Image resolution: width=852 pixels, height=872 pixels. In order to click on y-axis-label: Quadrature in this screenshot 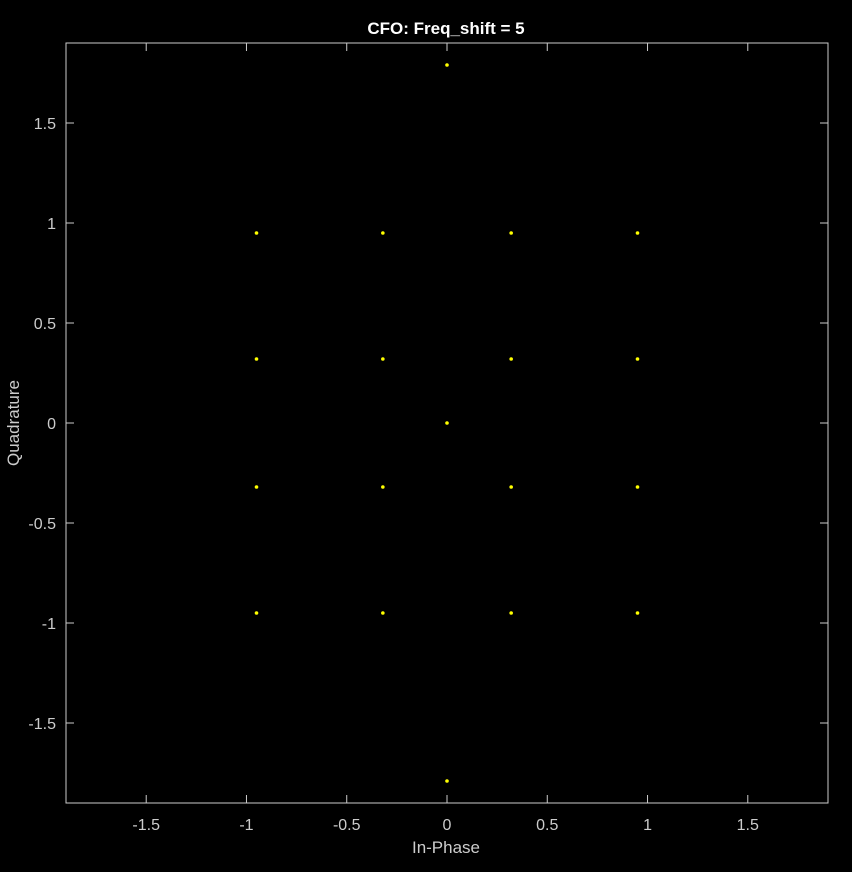, I will do `click(13, 423)`.